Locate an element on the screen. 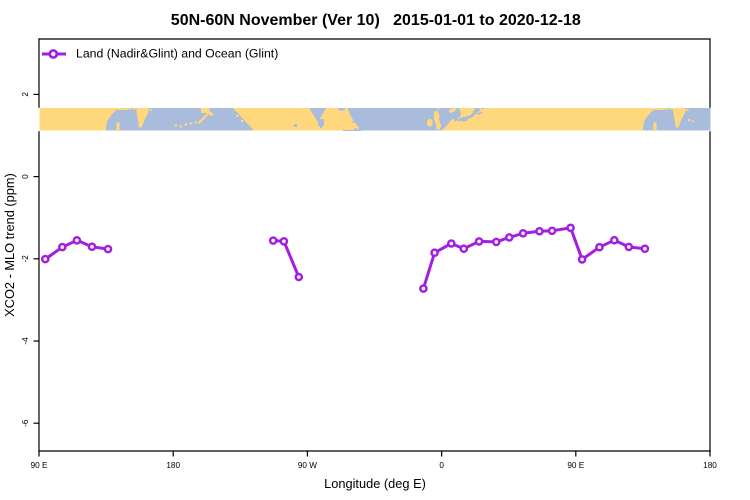  svg-text: XCO2 - MLO trend (ppm) is located at coordinates (9, 245).